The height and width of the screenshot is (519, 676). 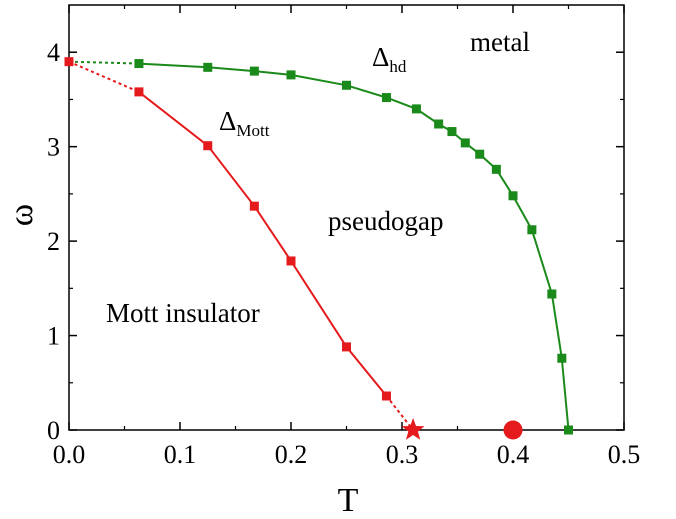 What do you see at coordinates (227, 121) in the screenshot?
I see `delta-mott-symbol: Δ` at bounding box center [227, 121].